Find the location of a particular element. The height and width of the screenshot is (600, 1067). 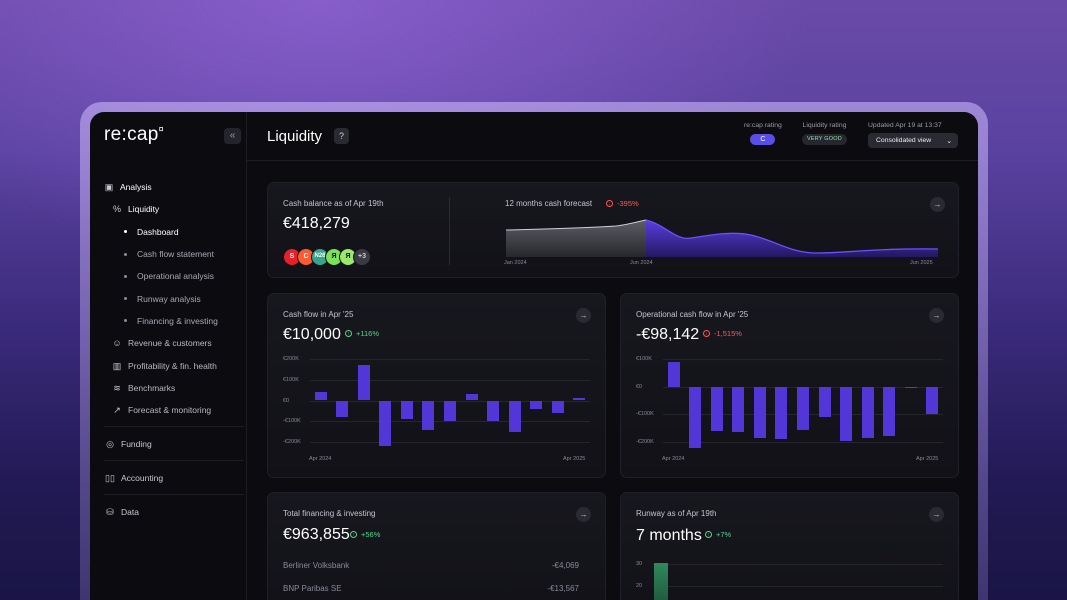

sidebar-item-revenue-customers: ☺ Revenue & customers is located at coordinates (172, 343).